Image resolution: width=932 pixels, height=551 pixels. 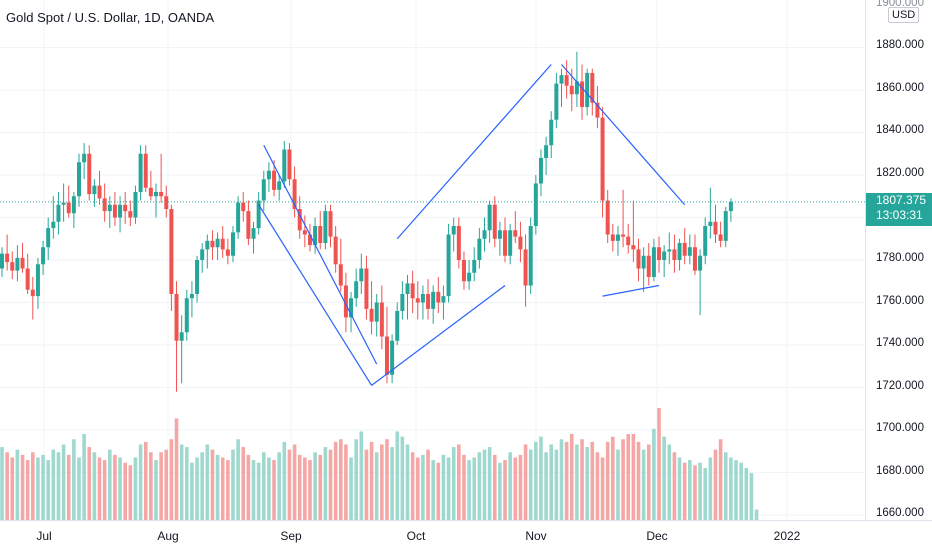 What do you see at coordinates (466, 535) in the screenshot?
I see `time-axis: Jul Aug Sep Oct Nov Dec 2022` at bounding box center [466, 535].